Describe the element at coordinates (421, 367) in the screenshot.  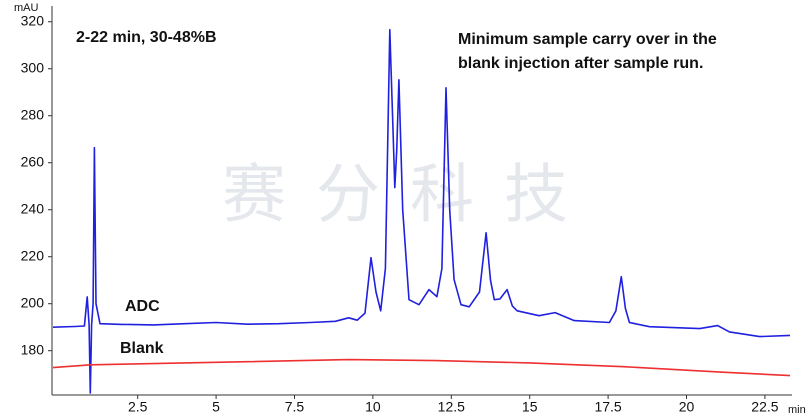
I see `series-line` at that location.